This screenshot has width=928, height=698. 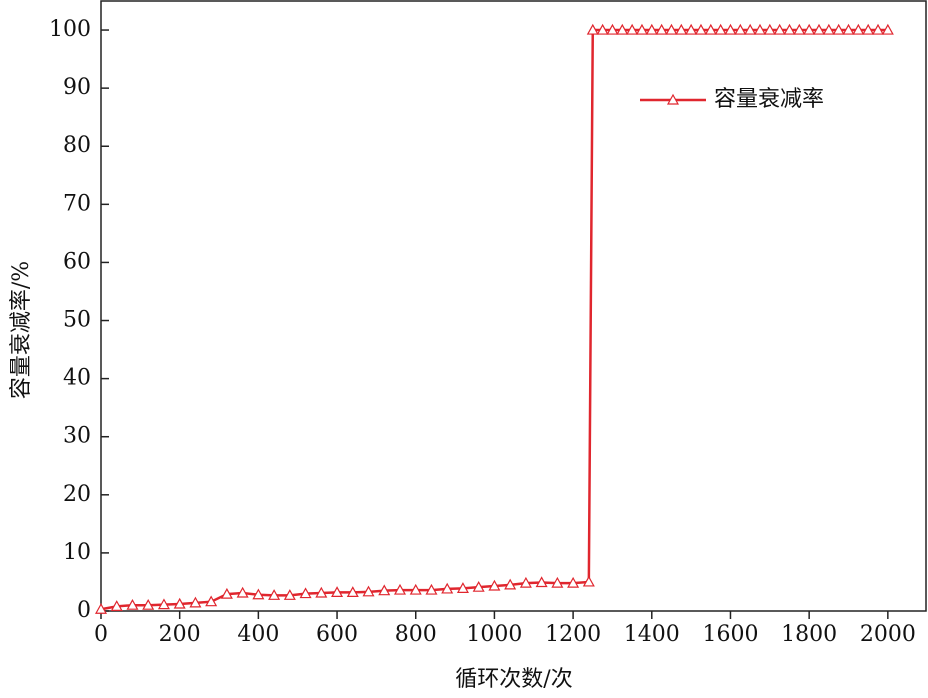 What do you see at coordinates (77, 145) in the screenshot?
I see `y-tick-label: 80` at bounding box center [77, 145].